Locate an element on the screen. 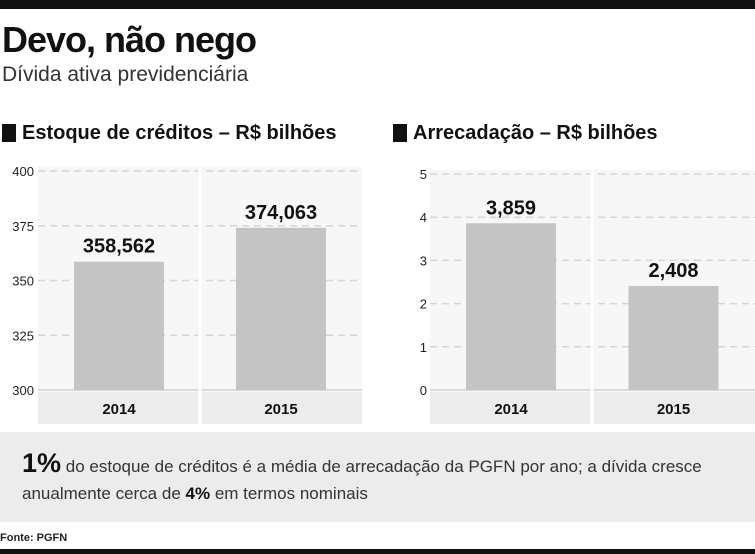  chart-2-header: Arrecadação – R$ bilhões is located at coordinates (525, 133).